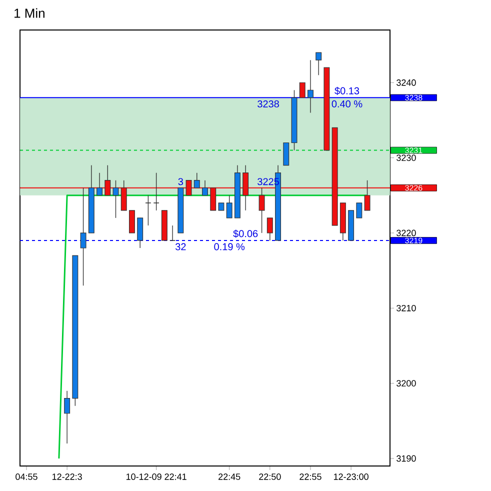 Image resolution: width=491 pixels, height=491 pixels. What do you see at coordinates (406, 383) in the screenshot?
I see `y-tick-label: 3200` at bounding box center [406, 383].